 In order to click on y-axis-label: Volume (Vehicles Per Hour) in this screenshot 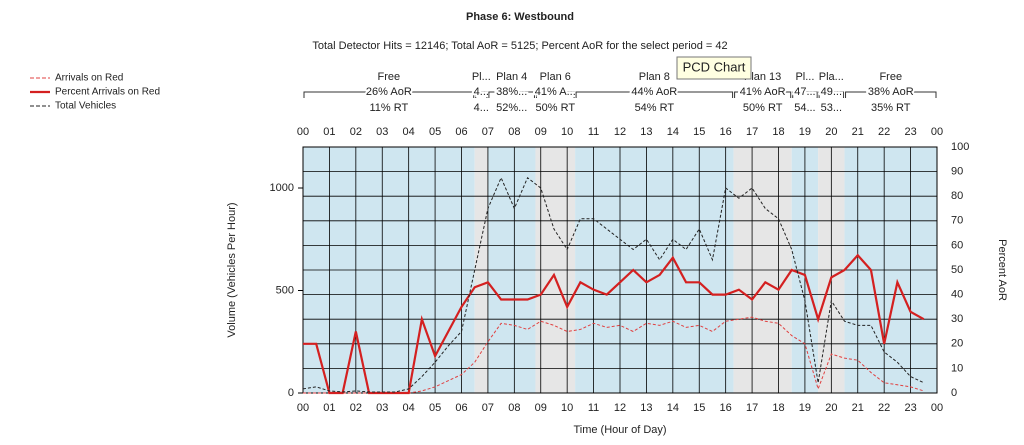, I will do `click(232, 269)`.